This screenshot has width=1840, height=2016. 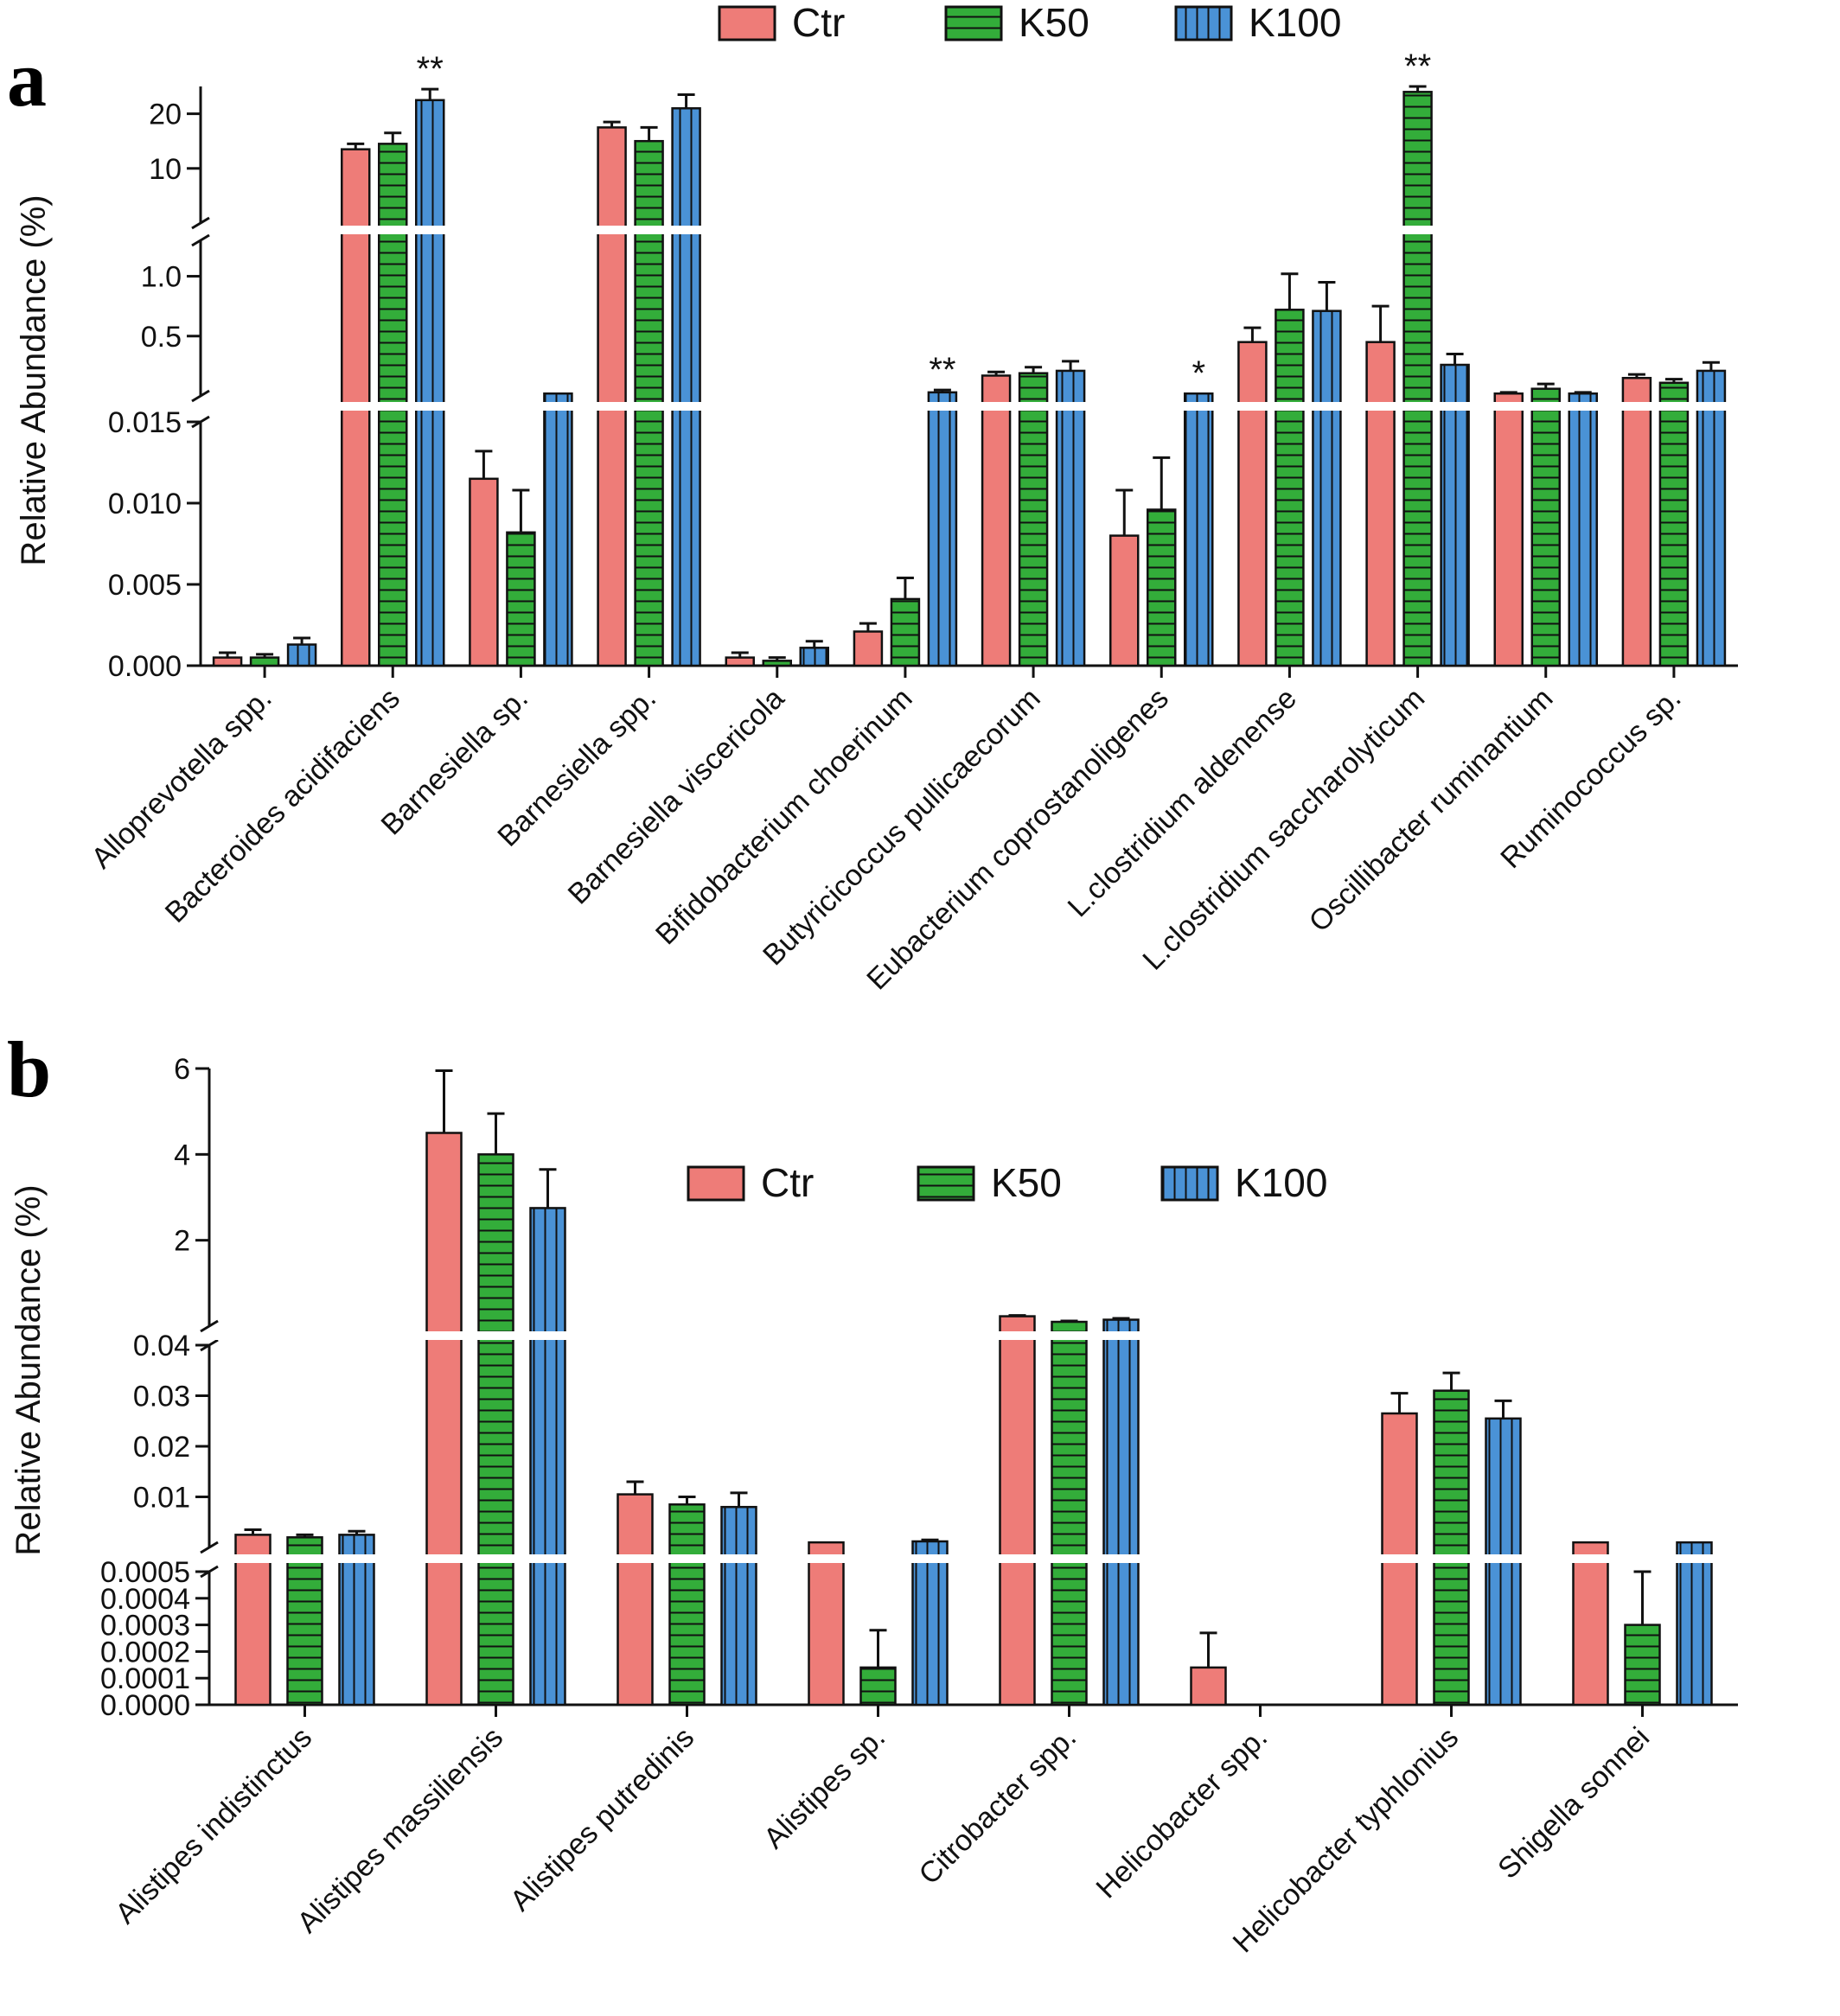 What do you see at coordinates (161, 277) in the screenshot?
I see `y-tick-label: 1.0` at bounding box center [161, 277].